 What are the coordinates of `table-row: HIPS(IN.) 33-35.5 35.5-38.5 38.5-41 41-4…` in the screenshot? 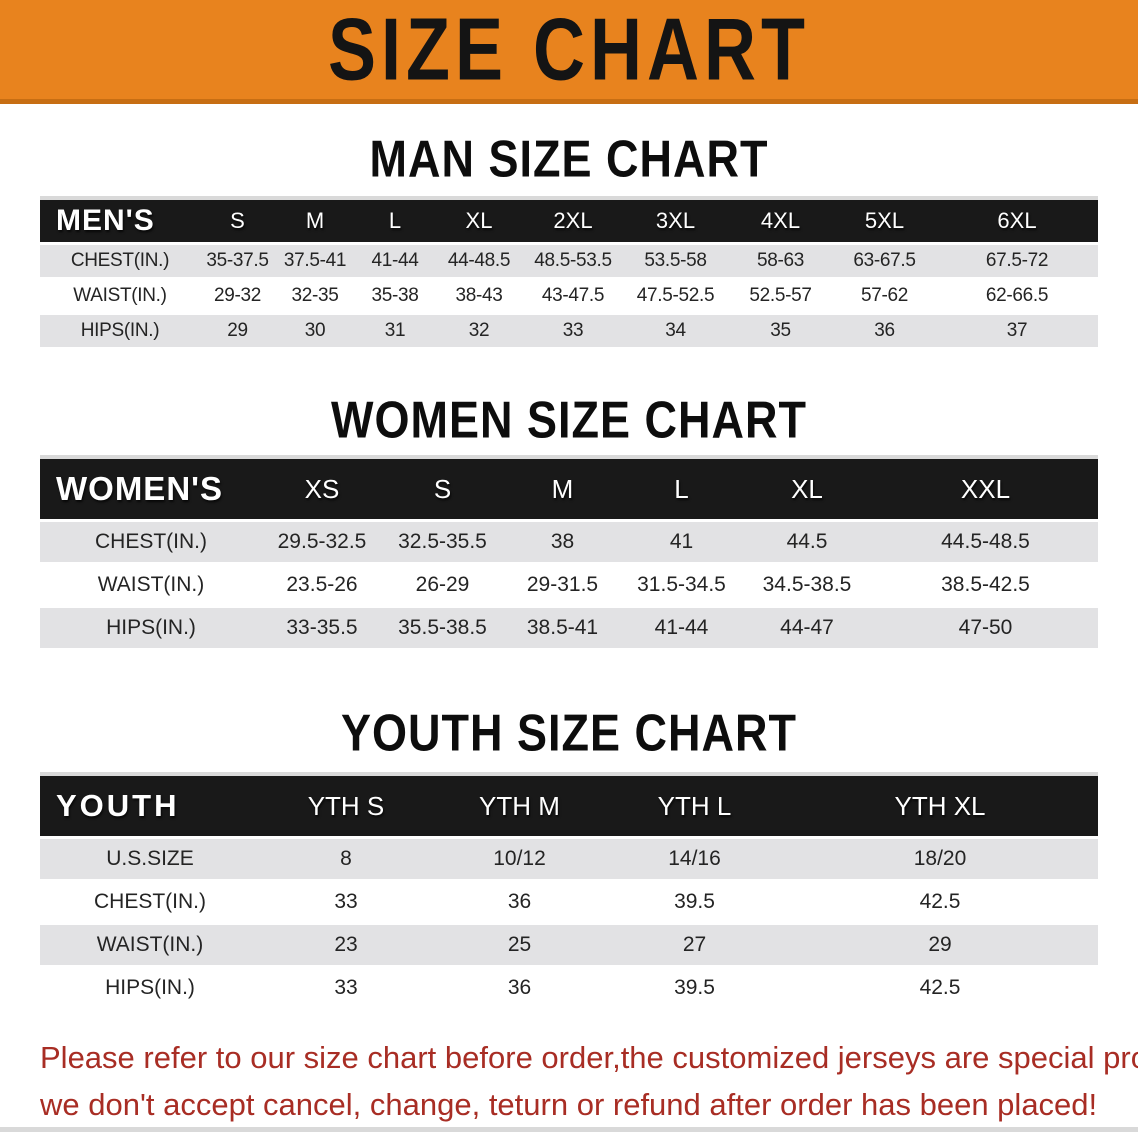 It's located at (569, 628).